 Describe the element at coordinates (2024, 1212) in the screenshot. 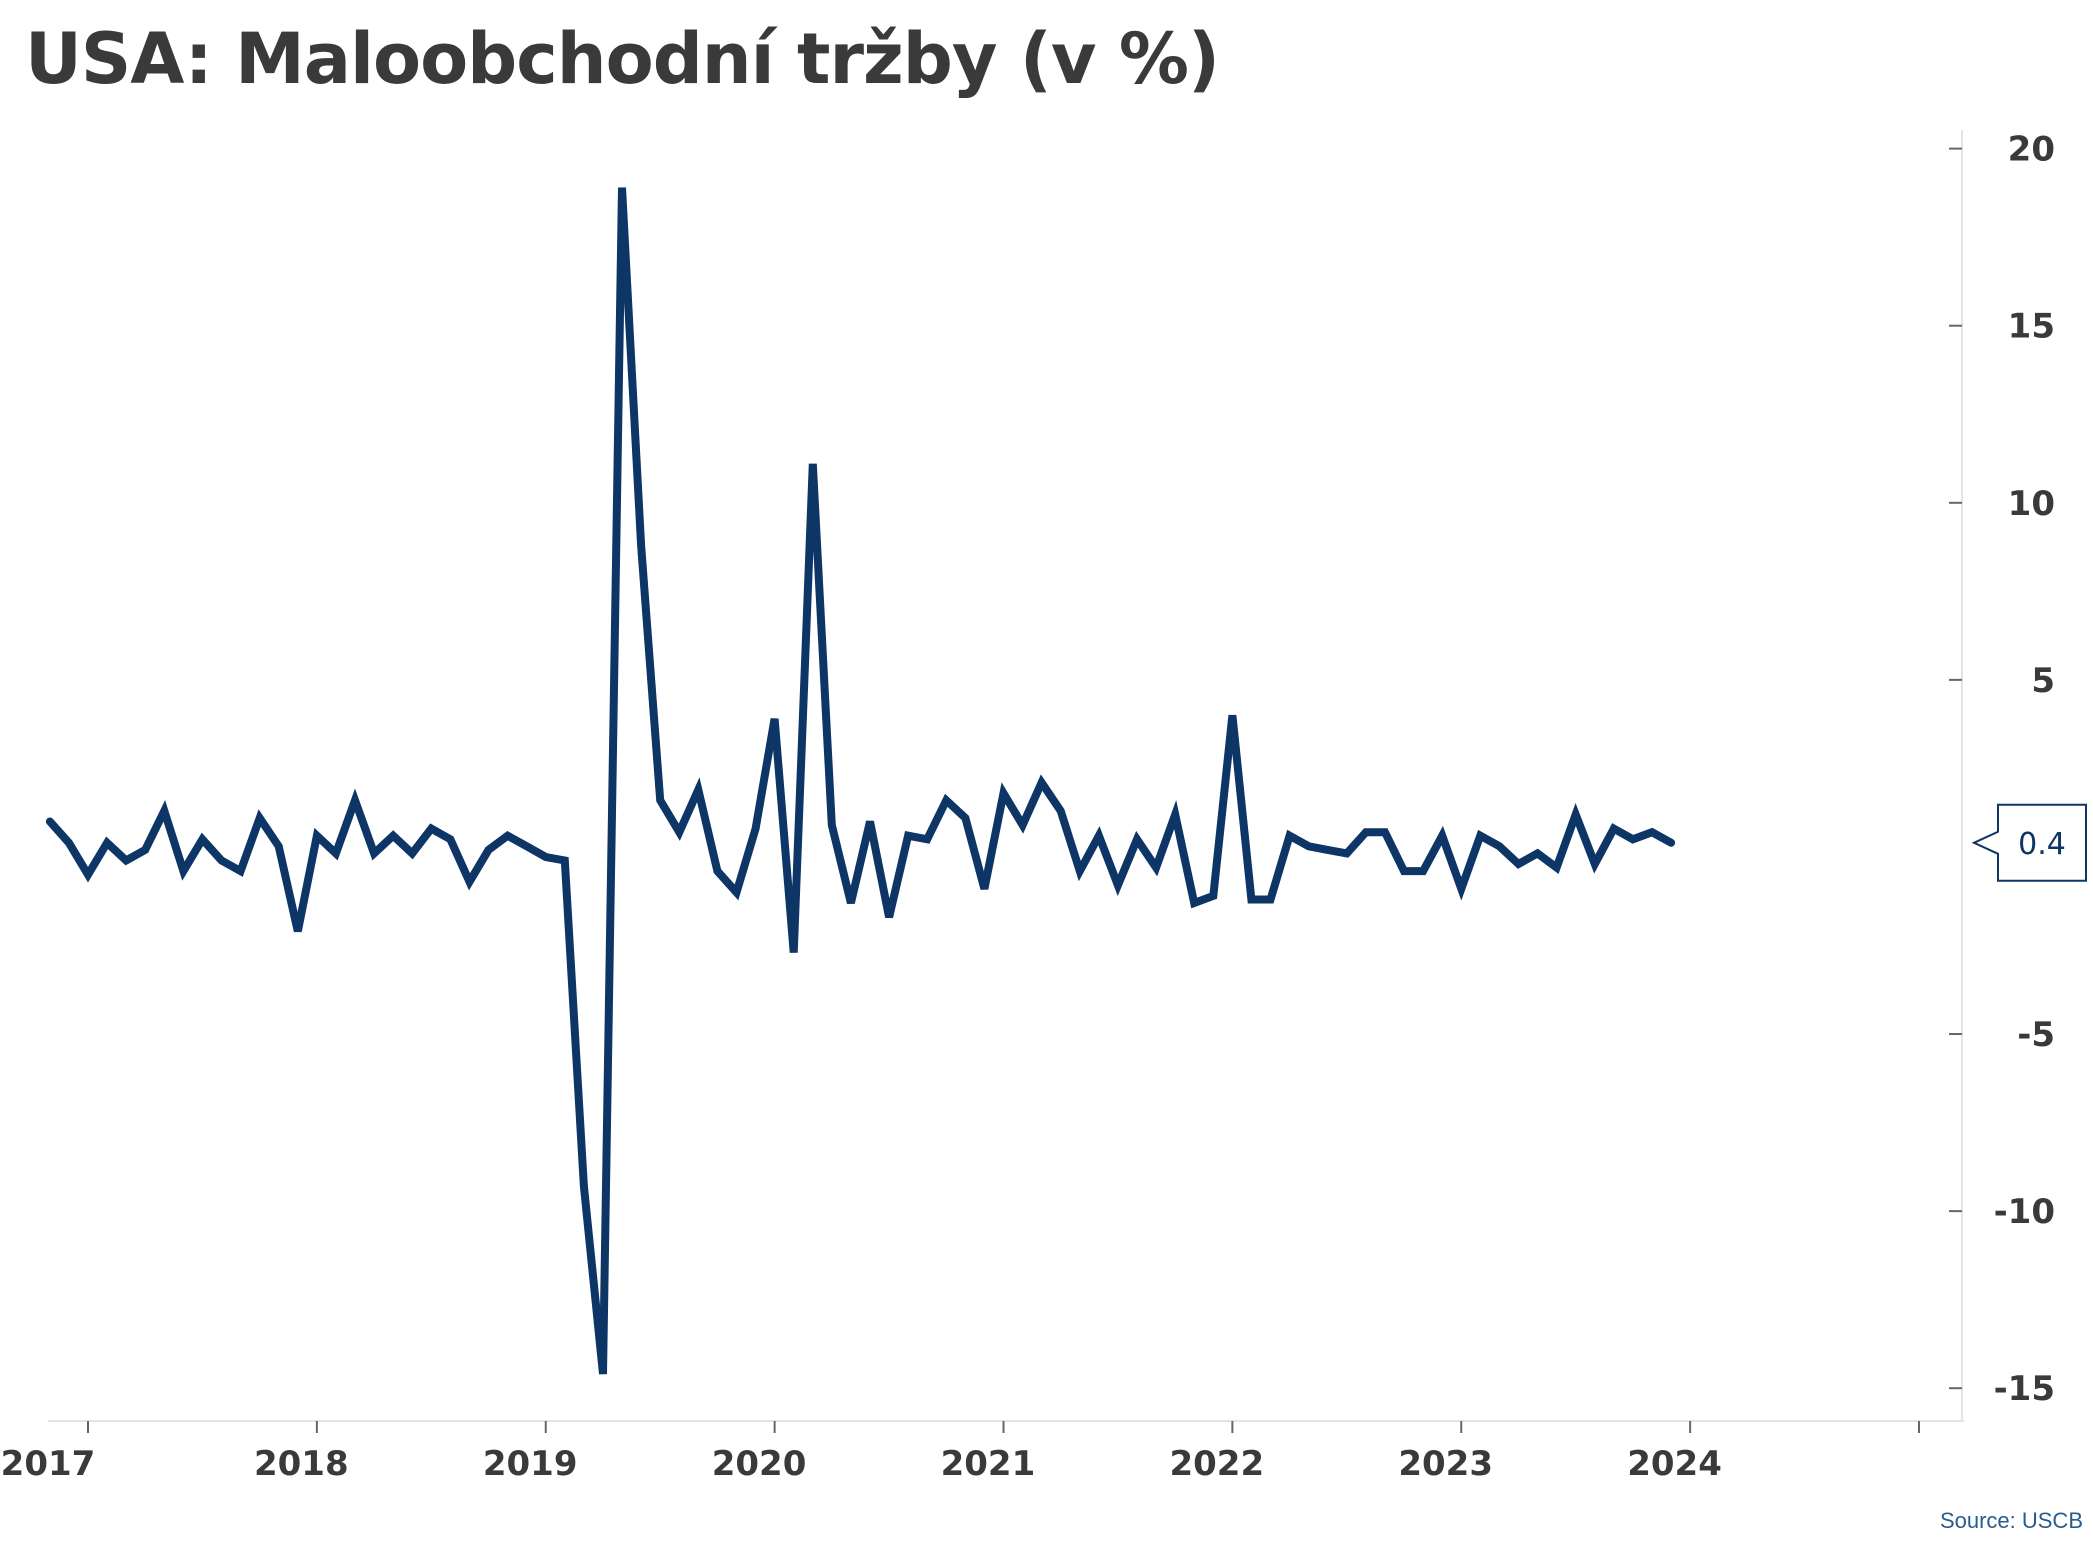

I see `y-tick-label: -10` at that location.